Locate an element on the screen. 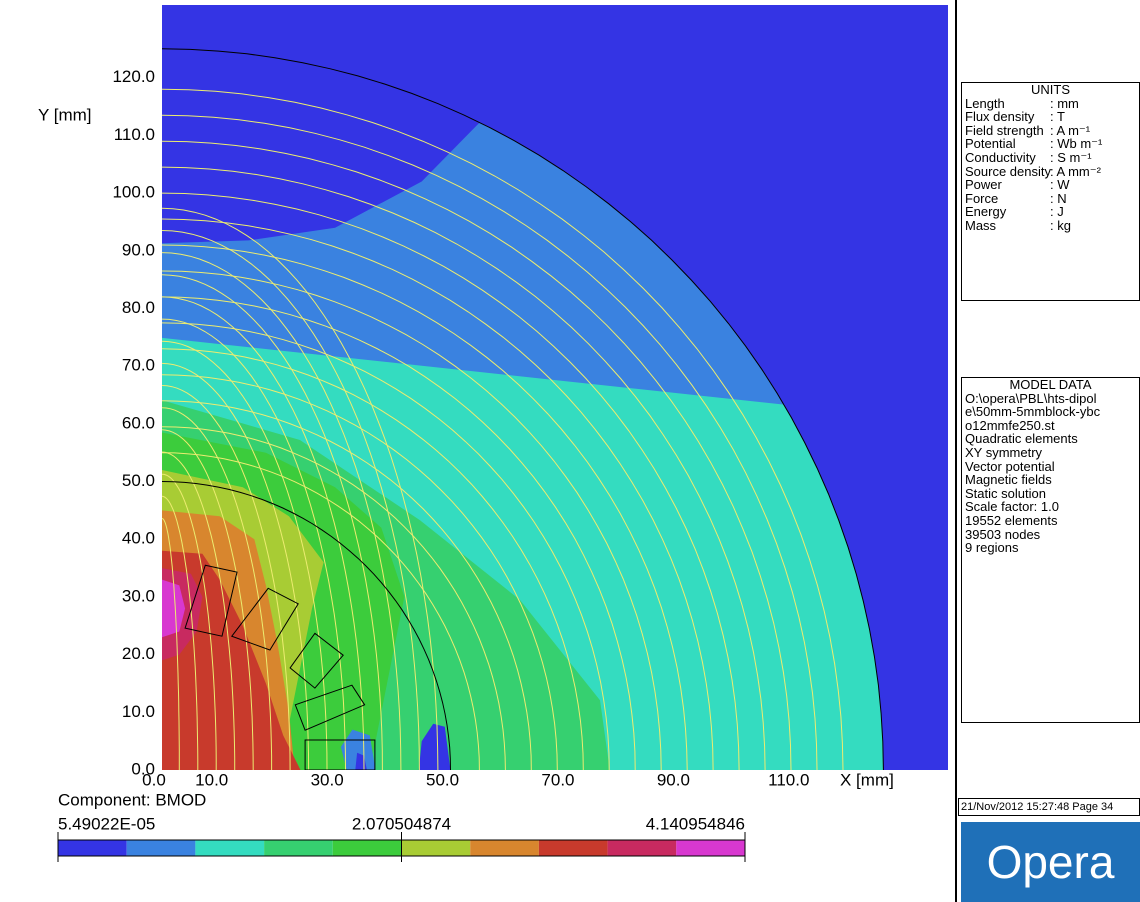  x-tick-label: 110.0 is located at coordinates (788, 779).